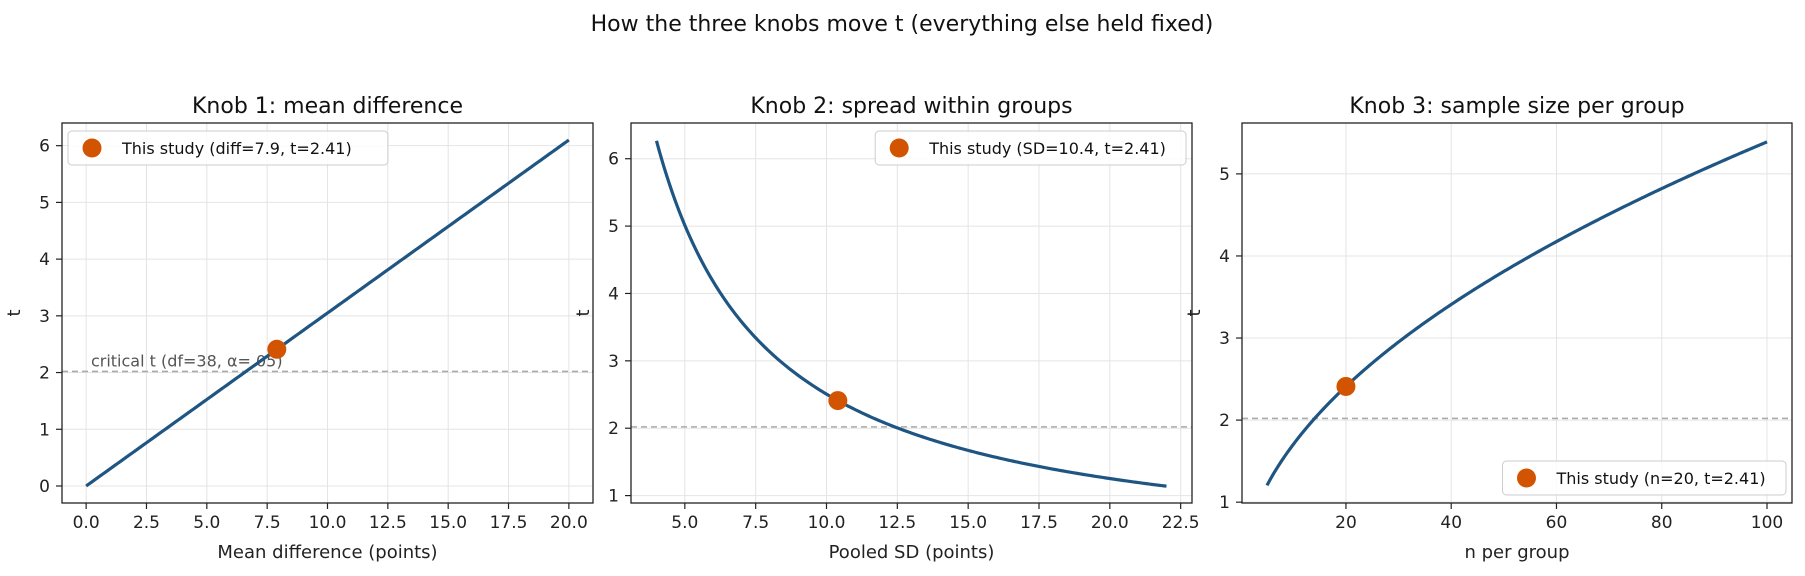 The height and width of the screenshot is (576, 1805). What do you see at coordinates (1516, 106) in the screenshot?
I see `panel-title: Knob 3: sample size per group` at bounding box center [1516, 106].